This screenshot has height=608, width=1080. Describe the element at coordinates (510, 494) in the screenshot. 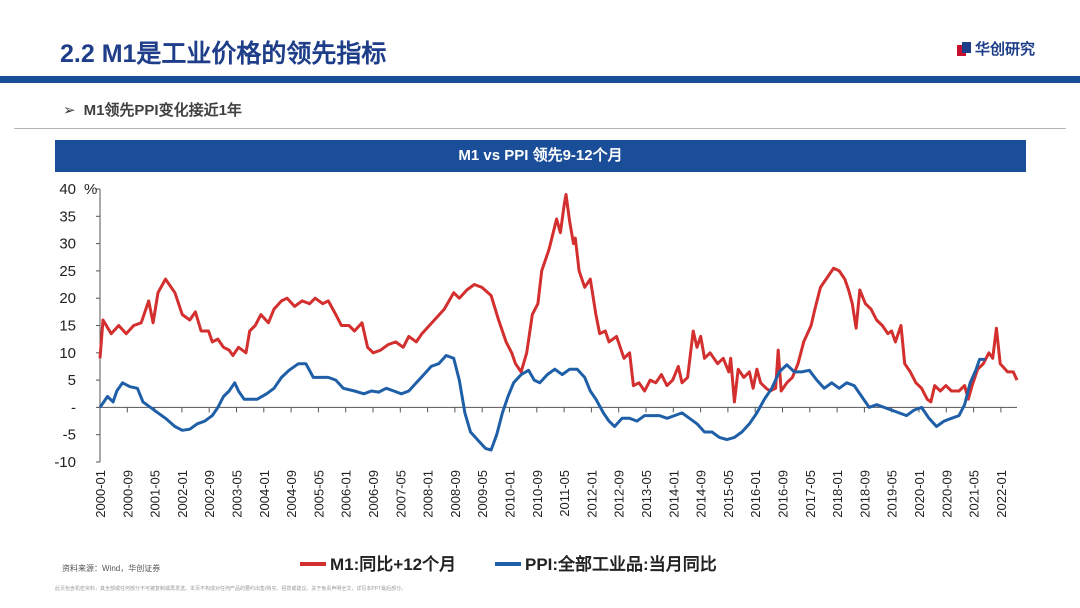

I see `x-tick-label: 2010-01` at that location.